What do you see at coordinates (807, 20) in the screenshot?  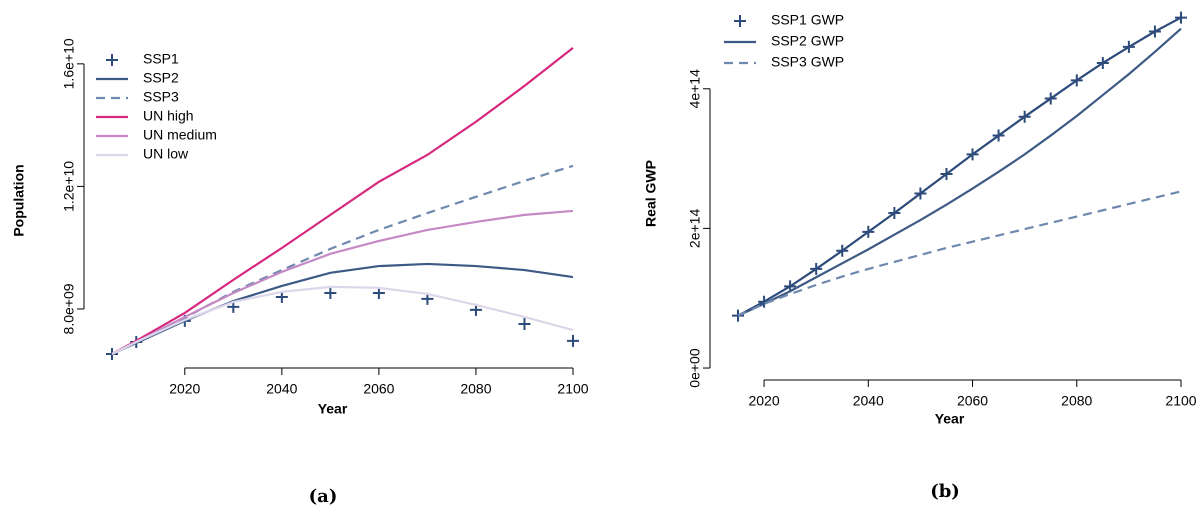 I see `legend-label: SSP1 GWP` at bounding box center [807, 20].